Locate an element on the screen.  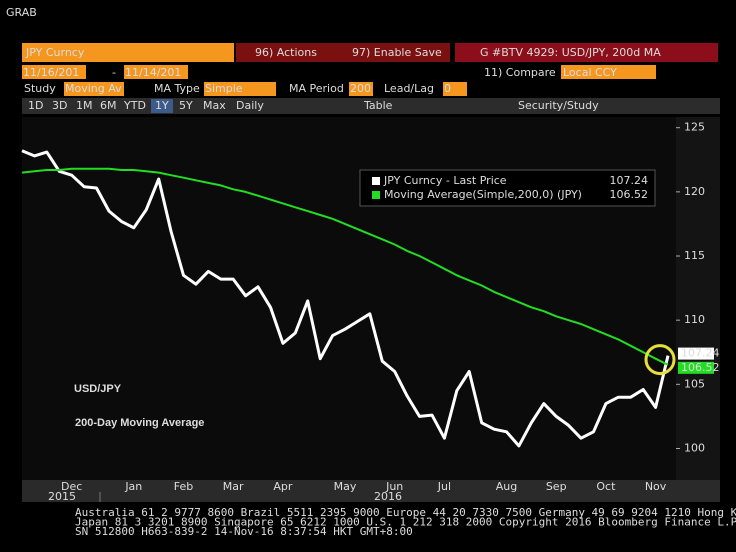
period-button: YTD is located at coordinates (134, 105).